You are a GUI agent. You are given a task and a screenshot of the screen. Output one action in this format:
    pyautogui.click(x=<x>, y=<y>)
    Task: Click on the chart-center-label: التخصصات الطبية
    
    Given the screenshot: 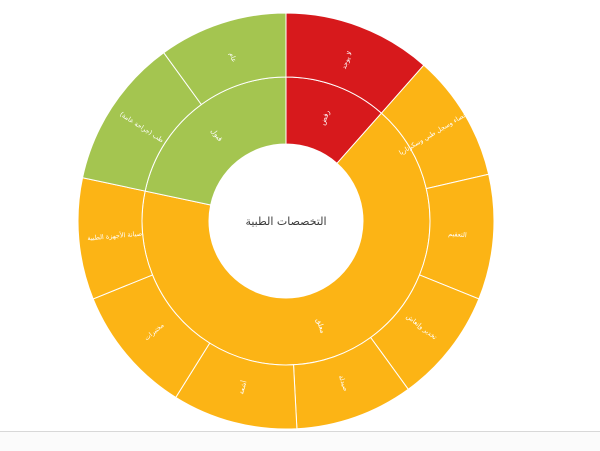 What is the action you would take?
    pyautogui.click(x=285, y=221)
    